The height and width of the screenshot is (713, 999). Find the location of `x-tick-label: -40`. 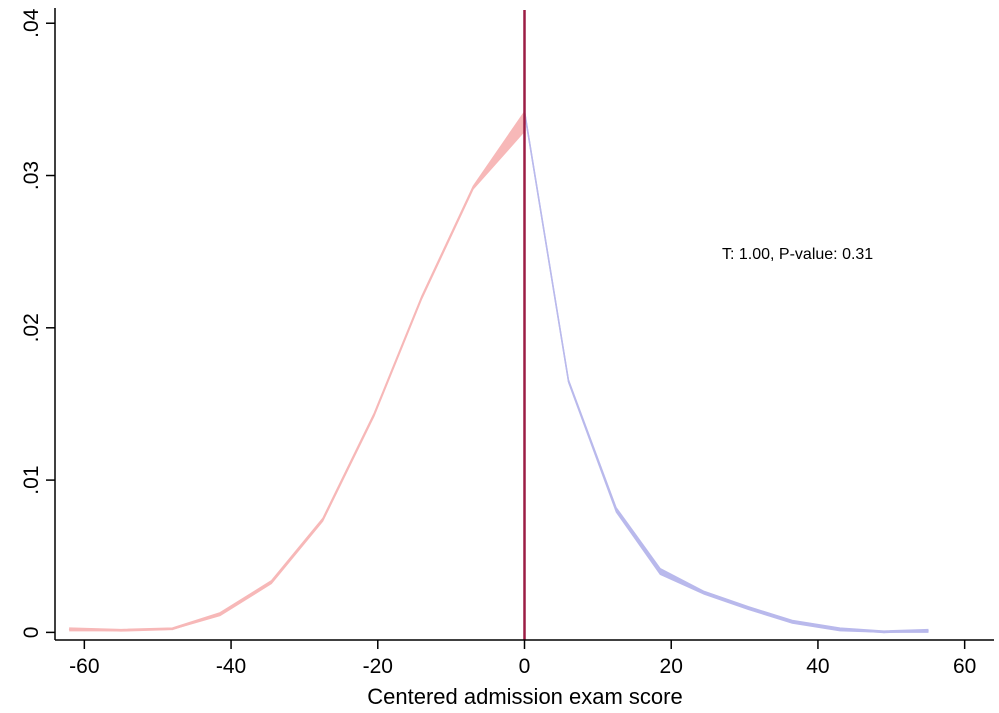

x-tick-label: -40 is located at coordinates (231, 666).